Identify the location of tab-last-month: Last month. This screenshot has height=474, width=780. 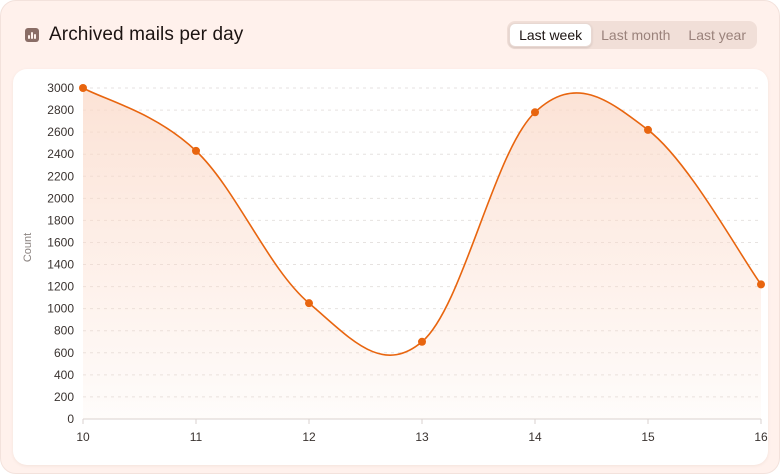
(636, 35).